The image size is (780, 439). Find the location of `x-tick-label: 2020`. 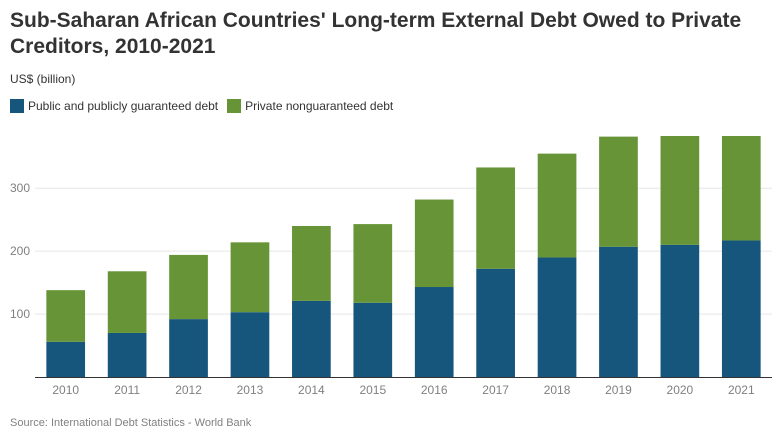

x-tick-label: 2020 is located at coordinates (680, 390).